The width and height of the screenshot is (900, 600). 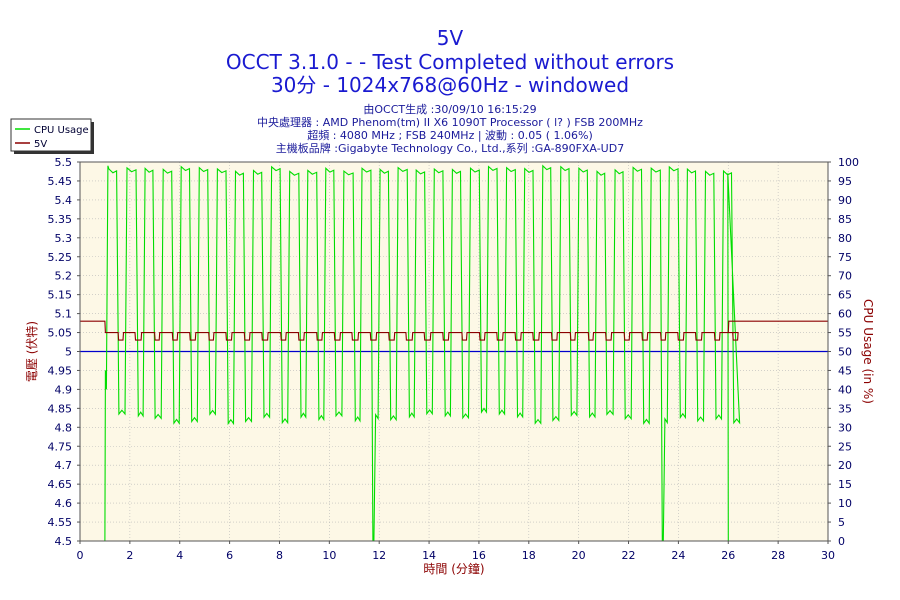 I want to click on y-right-tick-label: 65, so click(x=845, y=295).